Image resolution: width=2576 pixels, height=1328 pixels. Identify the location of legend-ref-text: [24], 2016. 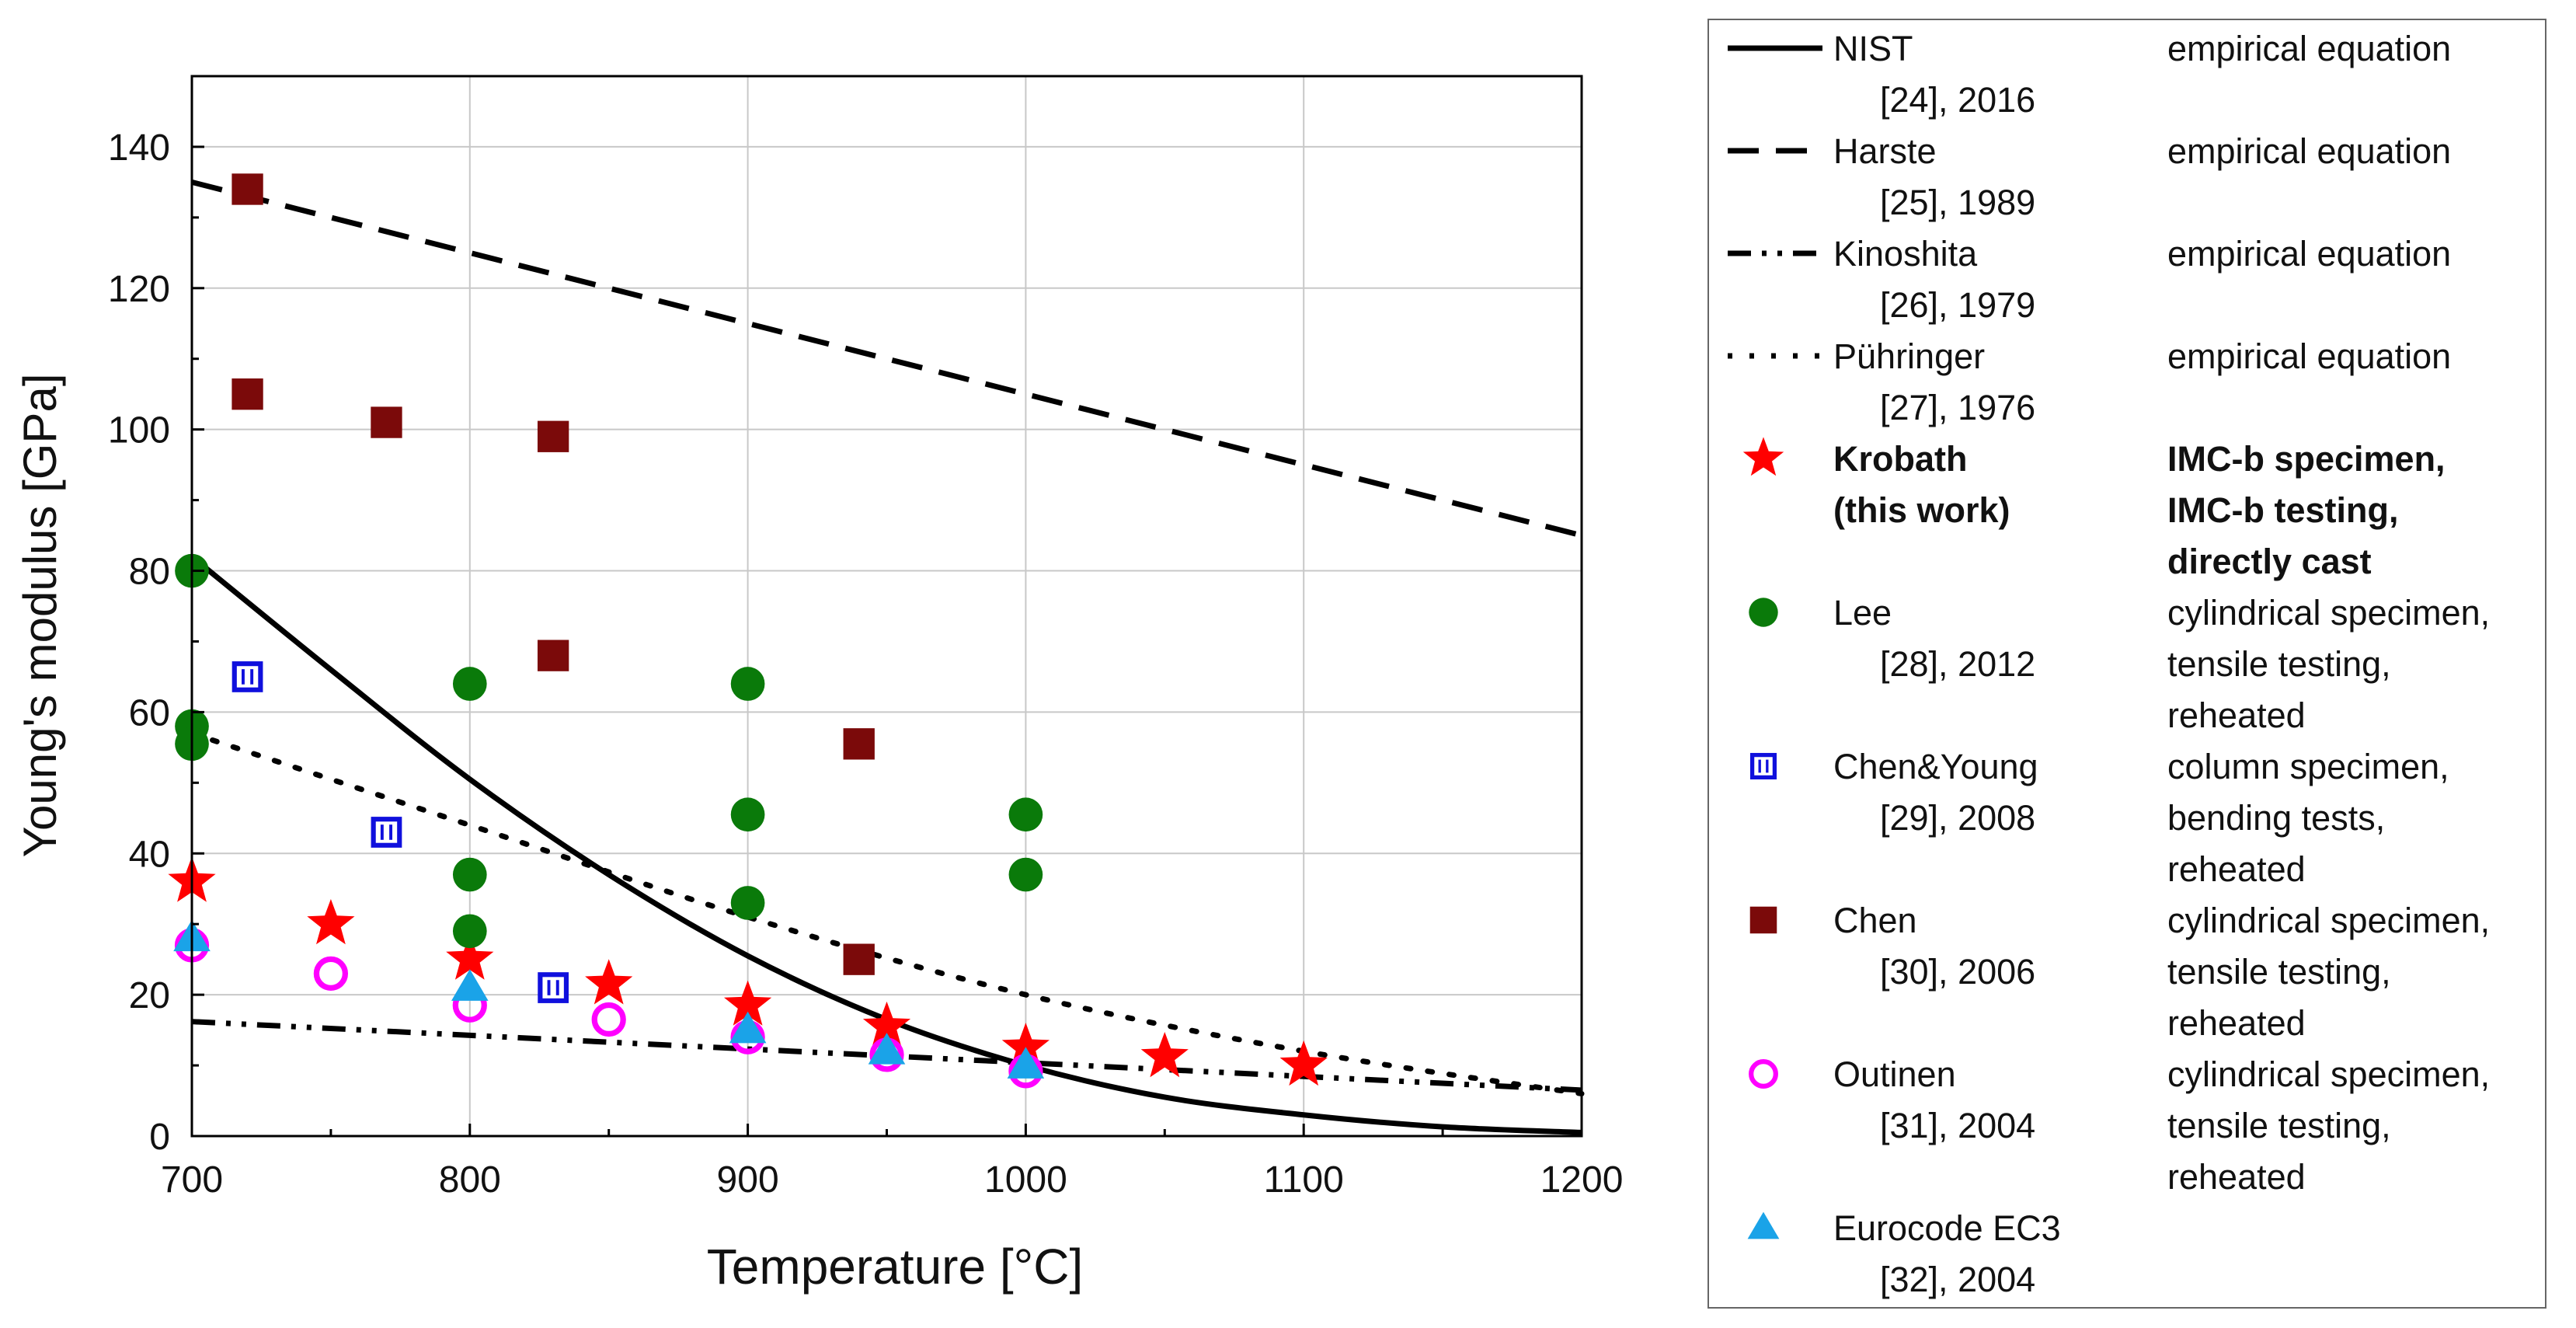
(1958, 100).